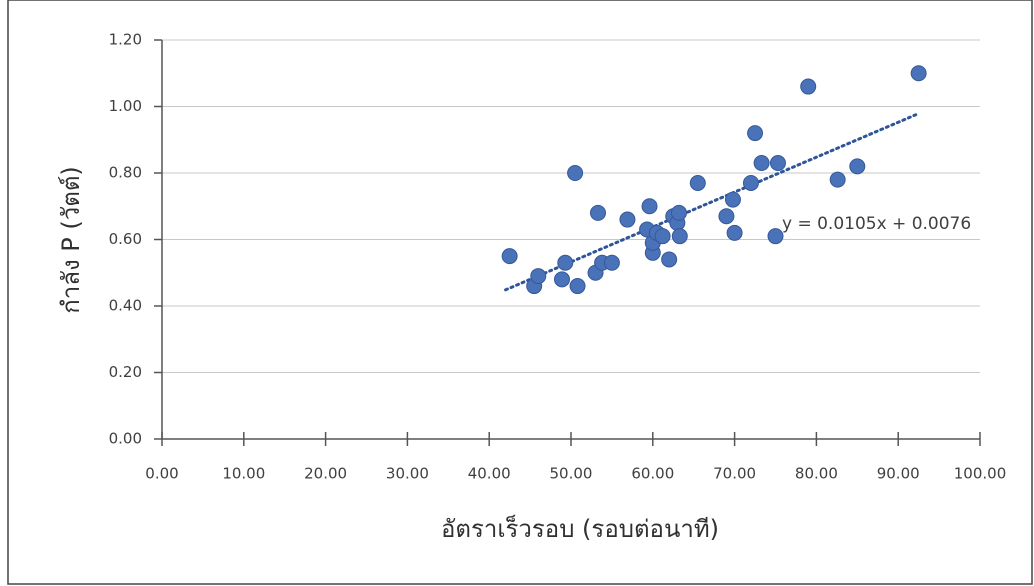 The width and height of the screenshot is (1034, 586). I want to click on x-tick-label: 20.00, so click(325, 474).